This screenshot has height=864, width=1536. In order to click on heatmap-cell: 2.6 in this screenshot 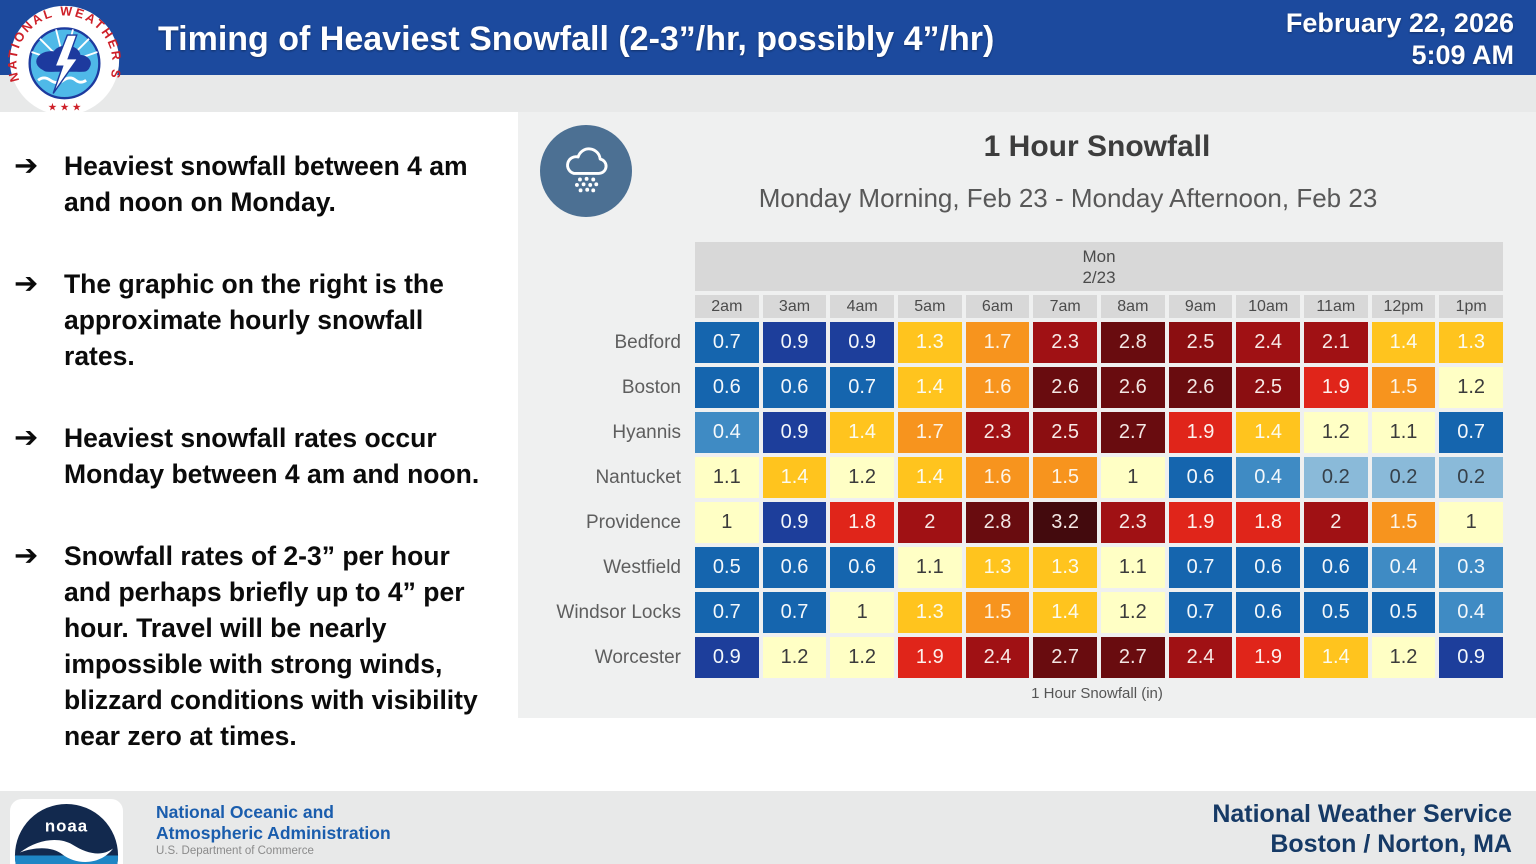, I will do `click(1065, 387)`.